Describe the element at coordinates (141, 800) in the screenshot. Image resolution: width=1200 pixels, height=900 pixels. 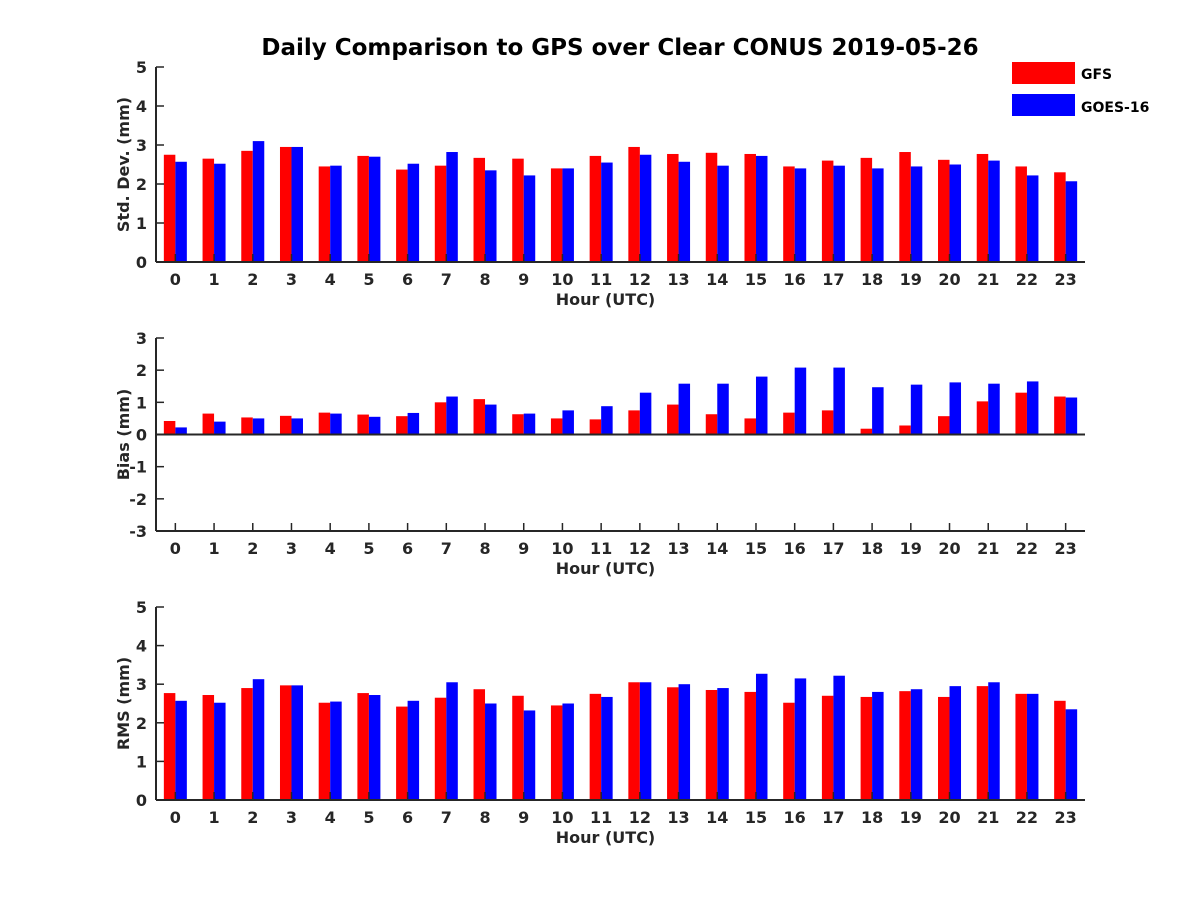
I see `y-tick-label-rms: 0` at that location.